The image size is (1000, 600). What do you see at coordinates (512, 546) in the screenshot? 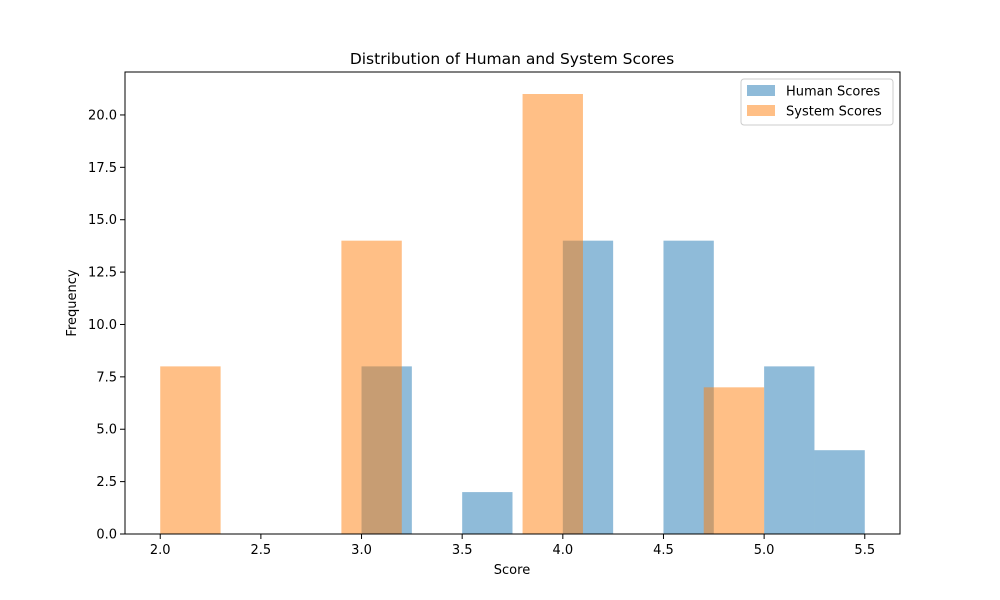
I see `x-axis: 2.0 2.5 3.0 3.5 4.0 4.5 5.0 5.5` at bounding box center [512, 546].